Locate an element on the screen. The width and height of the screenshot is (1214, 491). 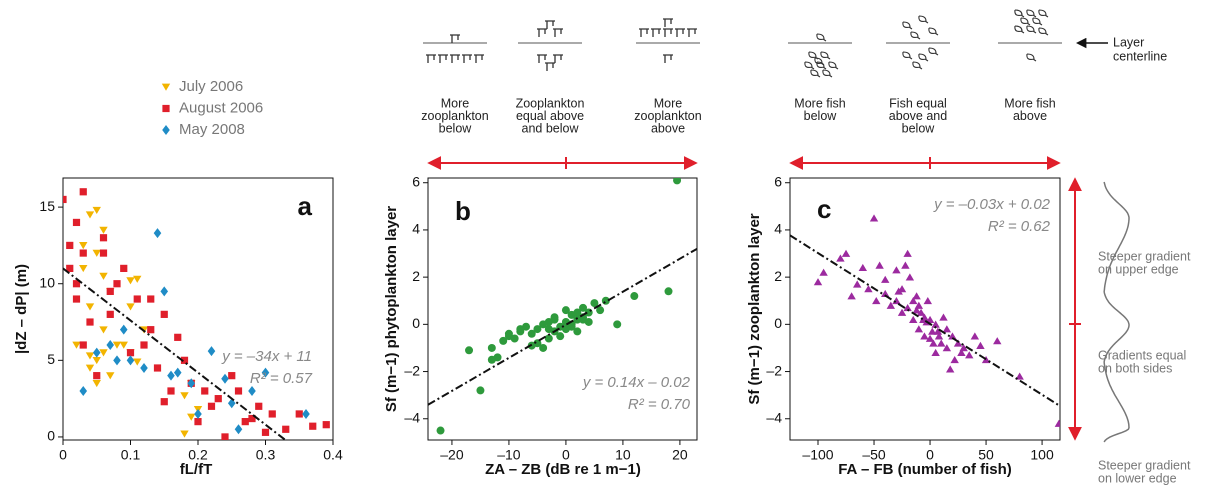
diagram-label: below is located at coordinates (456, 128).